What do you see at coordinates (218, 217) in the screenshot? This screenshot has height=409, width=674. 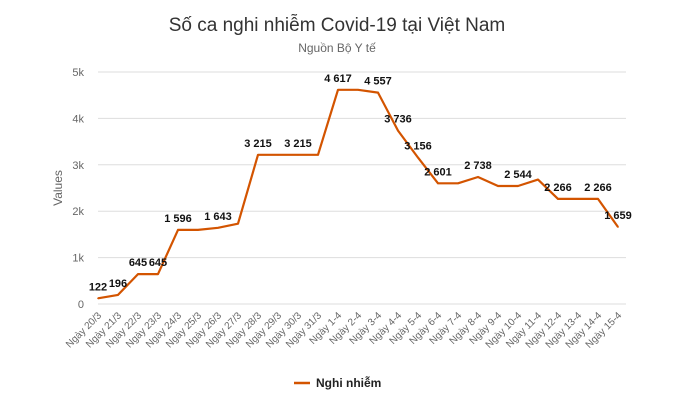 I see `data-label: 1 643` at bounding box center [218, 217].